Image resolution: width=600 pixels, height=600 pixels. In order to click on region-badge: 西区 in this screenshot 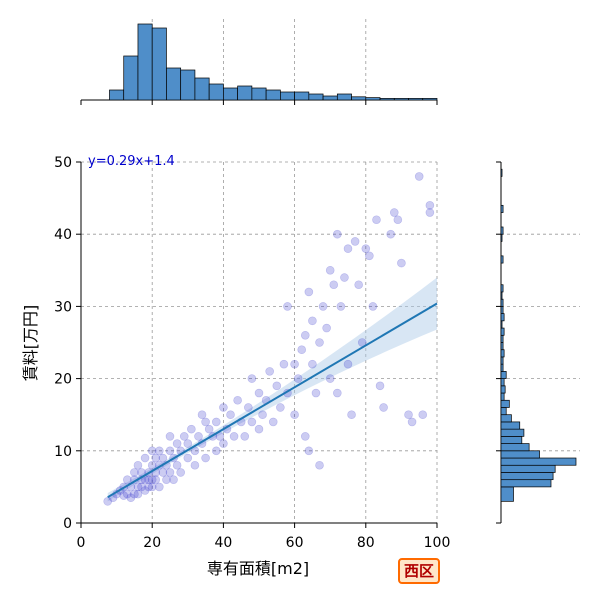, I will do `click(419, 571)`.